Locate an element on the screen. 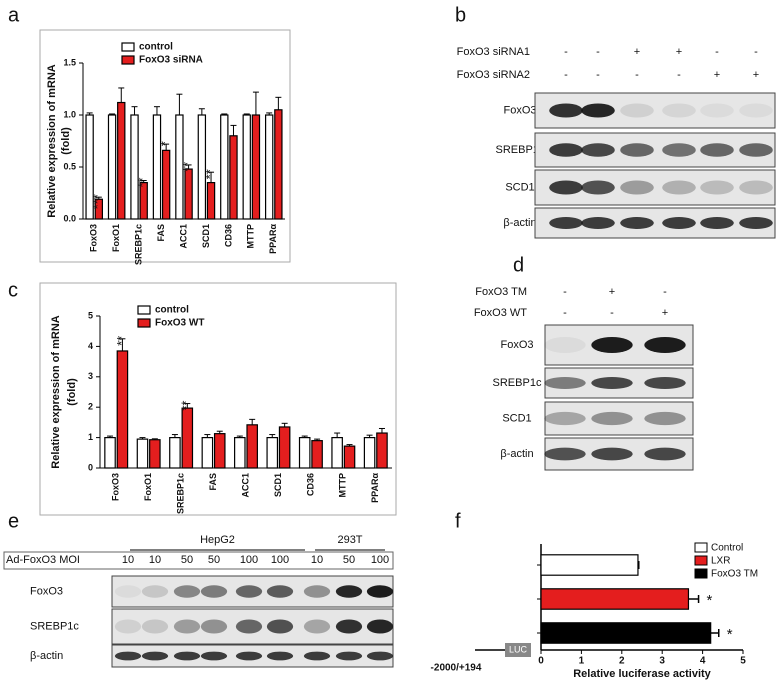  x-tick-label: 2 is located at coordinates (622, 661).